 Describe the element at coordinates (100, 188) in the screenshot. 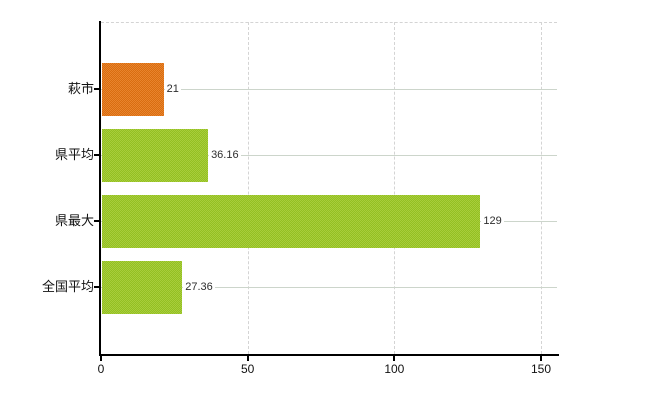

I see `y-axis-line` at that location.